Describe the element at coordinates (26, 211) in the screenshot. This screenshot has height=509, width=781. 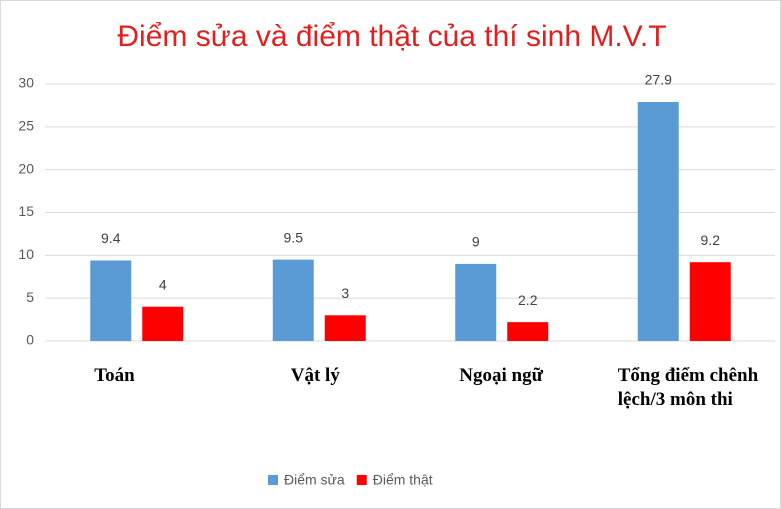
I see `y-tick-label: 15` at that location.